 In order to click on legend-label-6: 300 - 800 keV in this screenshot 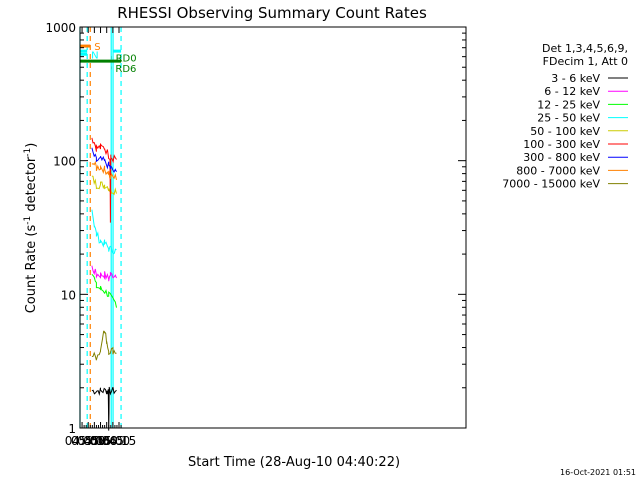, I will do `click(561, 157)`.